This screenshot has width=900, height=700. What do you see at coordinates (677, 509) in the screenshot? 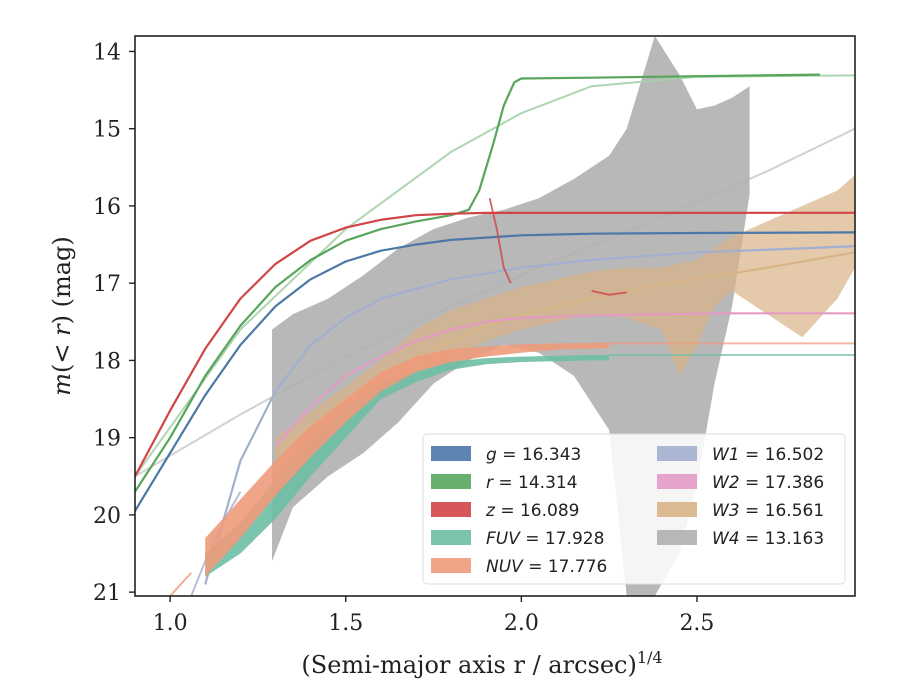
I see `legend-swatch-w3` at bounding box center [677, 509].